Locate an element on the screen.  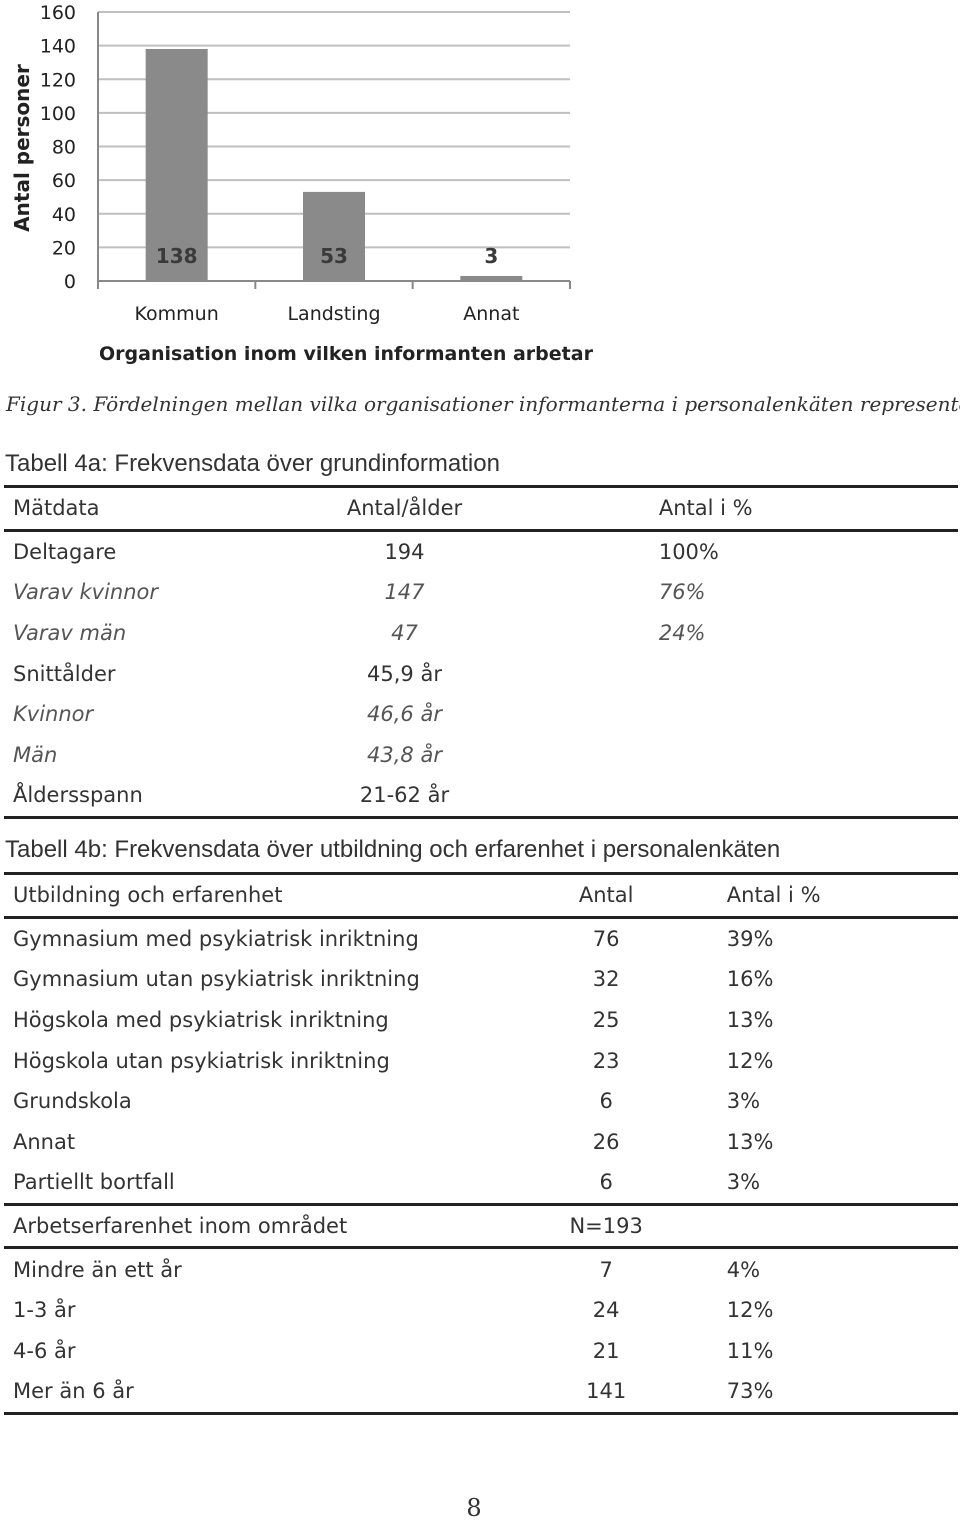
table-cell: Arbetserfarenhet inom området is located at coordinates (245, 1227).